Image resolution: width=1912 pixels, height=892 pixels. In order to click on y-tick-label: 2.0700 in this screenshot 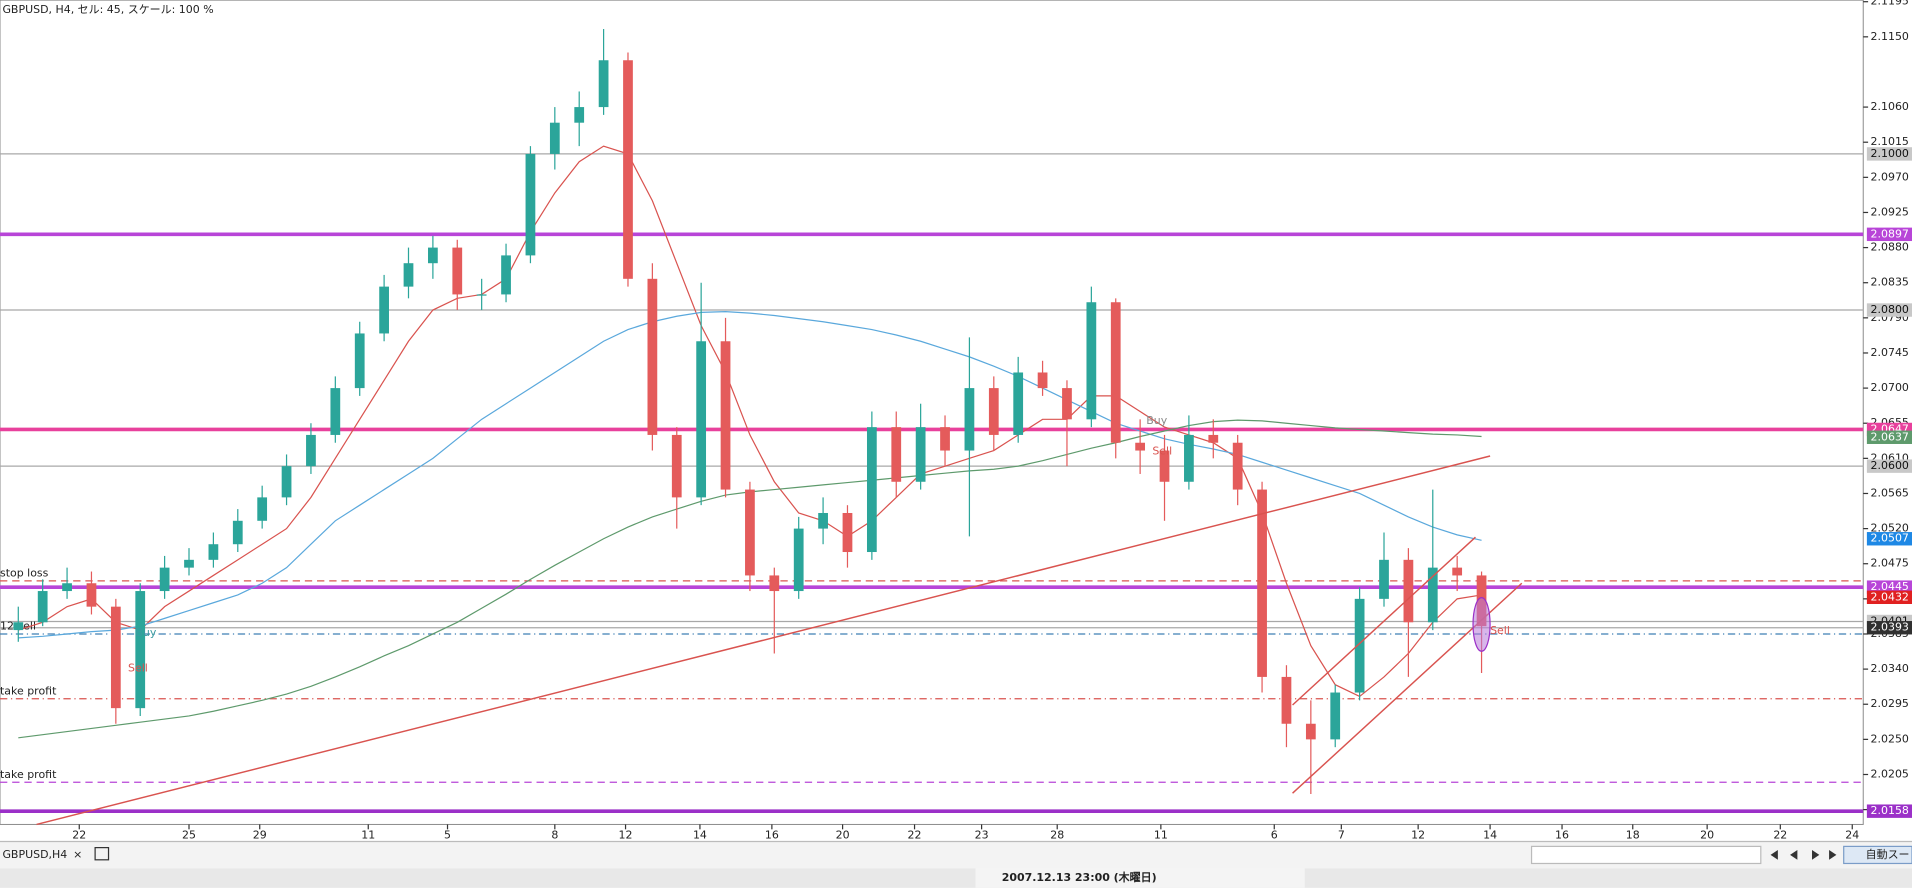, I will do `click(1890, 387)`.